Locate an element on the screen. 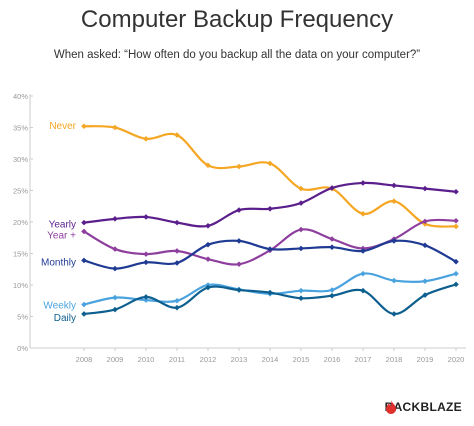 This screenshot has width=474, height=426. series-line-daily is located at coordinates (270, 299).